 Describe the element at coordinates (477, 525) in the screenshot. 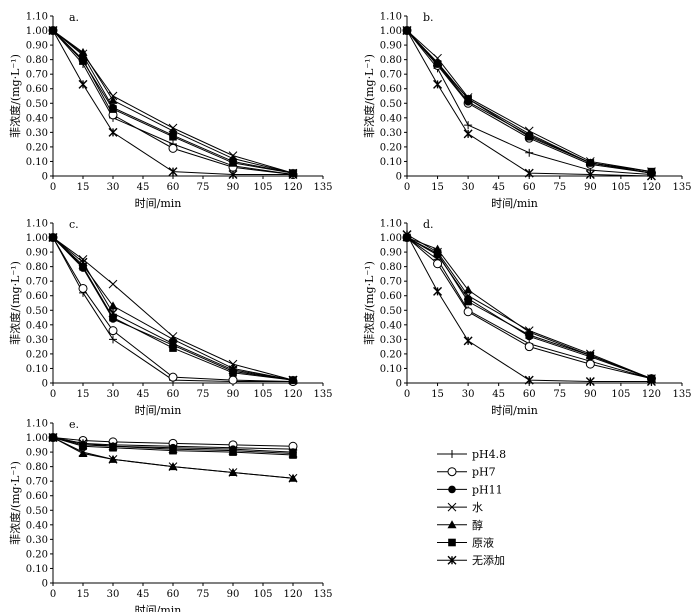

I see `legend-label: 醇` at that location.